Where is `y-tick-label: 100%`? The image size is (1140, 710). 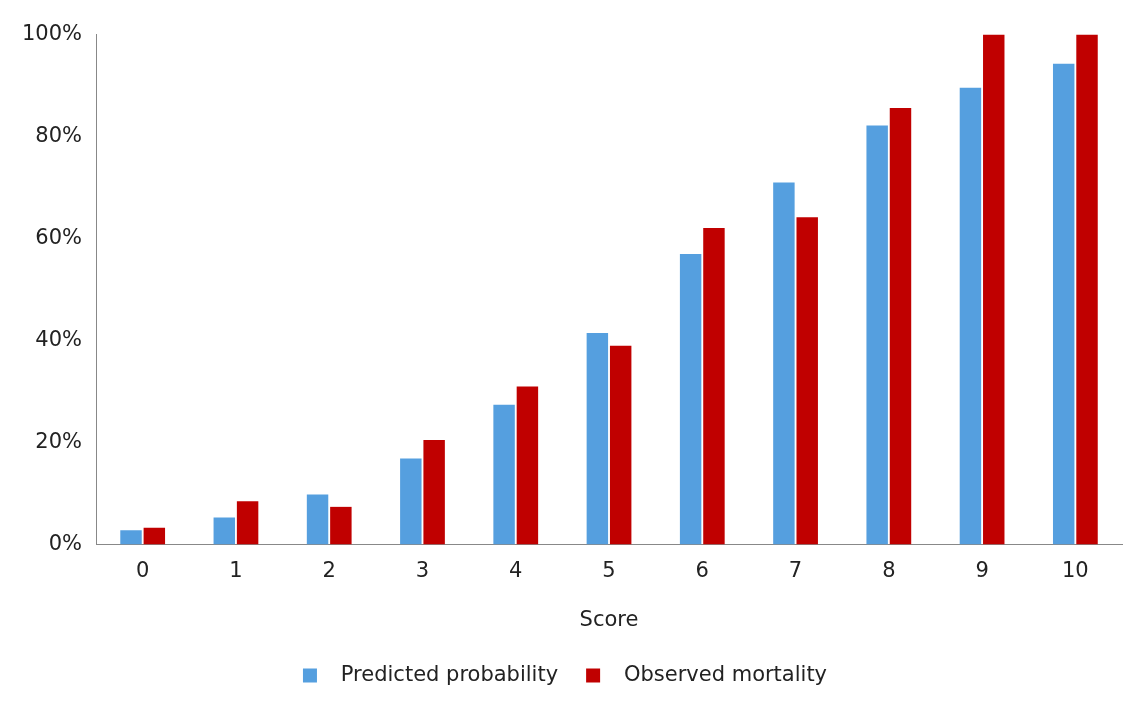 y-tick-label: 100% is located at coordinates (52, 33).